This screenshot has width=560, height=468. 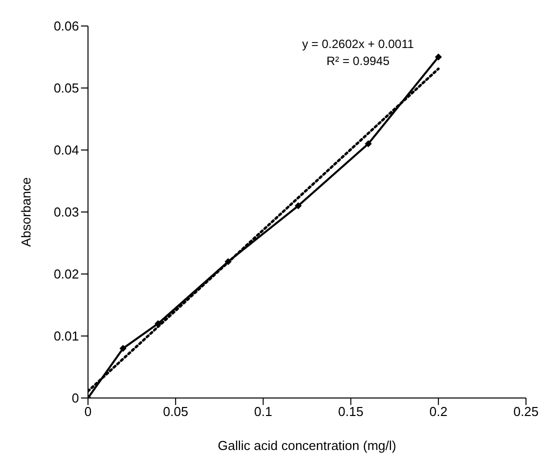 I want to click on x-tick-label: 0, so click(x=88, y=412).